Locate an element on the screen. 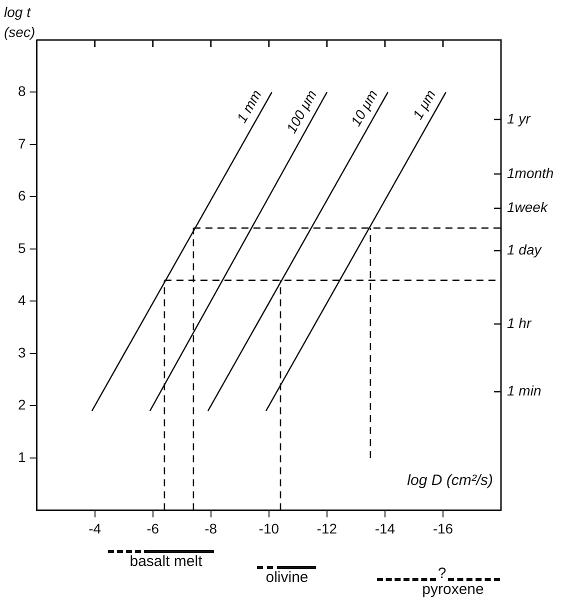  x-axis-title: log D (cm²/s) is located at coordinates (450, 480).